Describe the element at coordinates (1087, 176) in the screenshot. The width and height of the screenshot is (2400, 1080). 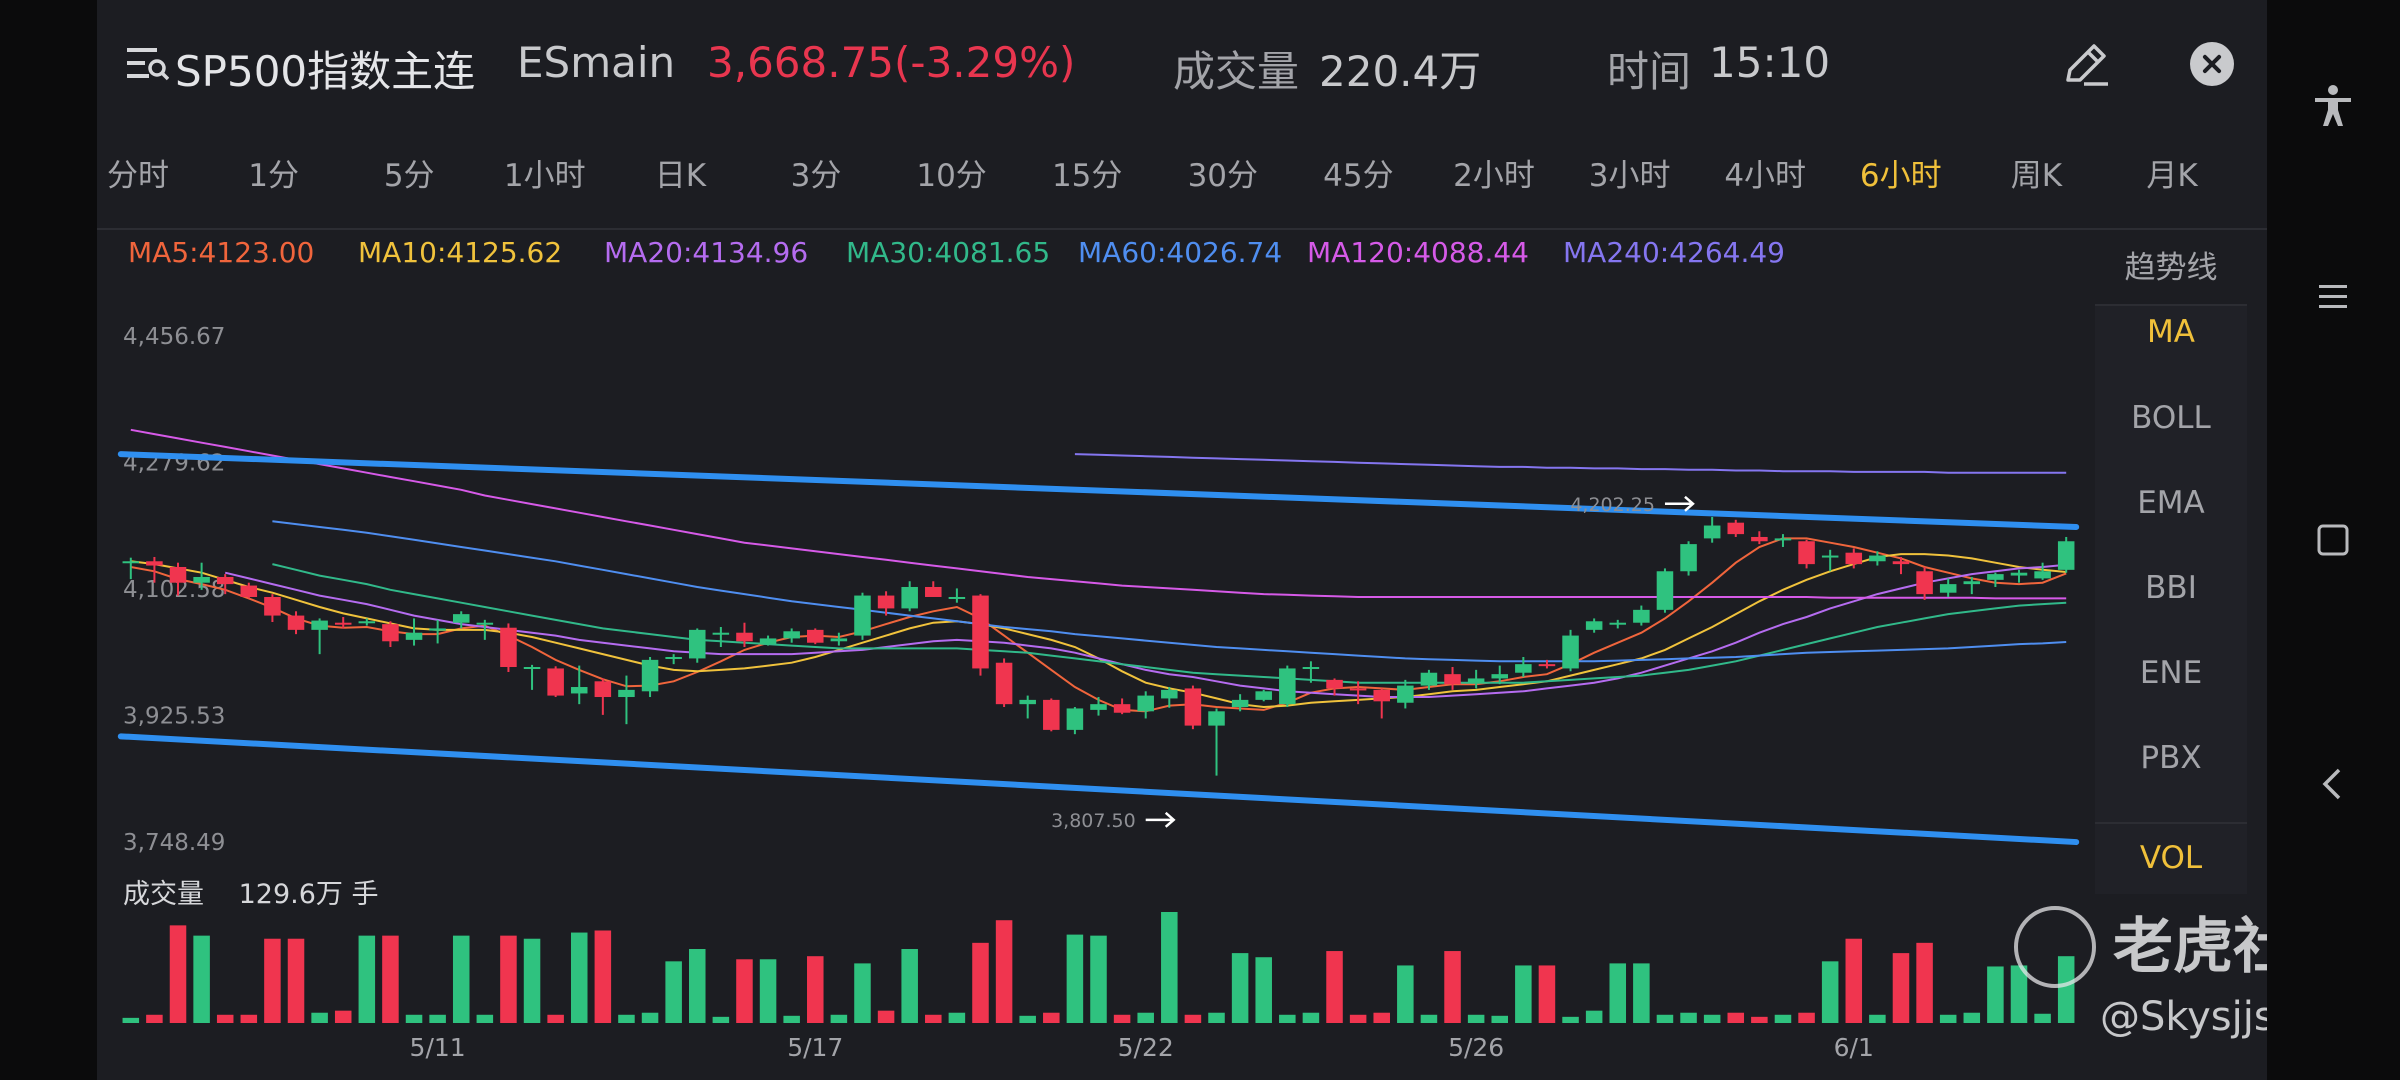
I see `tab-7: 15分` at that location.